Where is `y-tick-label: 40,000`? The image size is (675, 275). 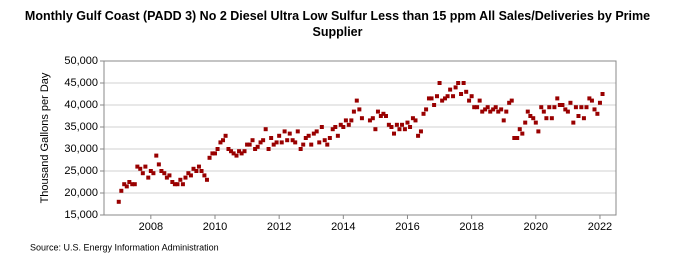 y-tick-label: 40,000 is located at coordinates (81, 105).